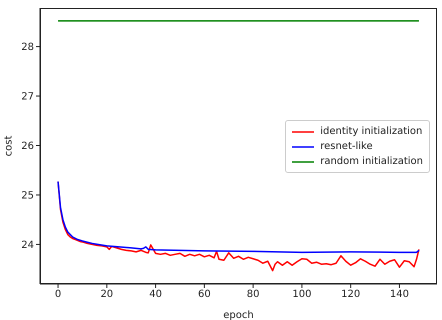  What do you see at coordinates (399, 294) in the screenshot?
I see `x-tick-label: 140` at bounding box center [399, 294].